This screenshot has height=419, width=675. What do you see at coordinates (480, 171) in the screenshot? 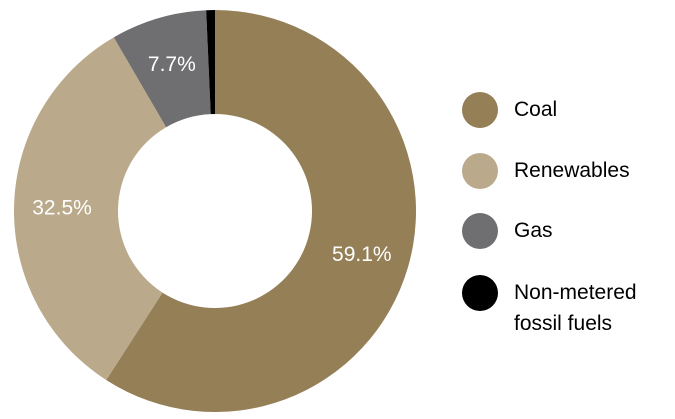
I see `legend-swatch-renewables` at bounding box center [480, 171].